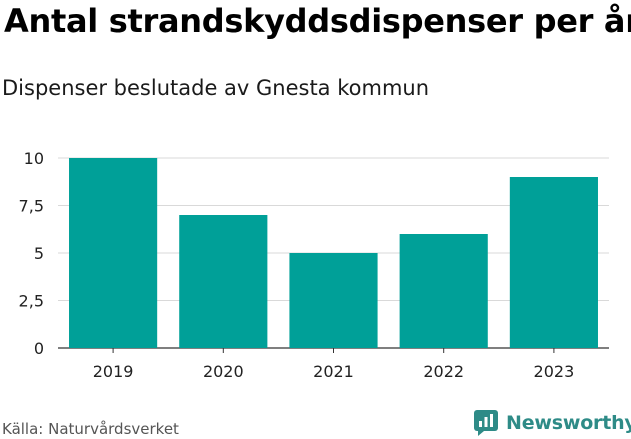  What do you see at coordinates (31, 301) in the screenshot?
I see `y-tick-label: 2,5` at bounding box center [31, 301].